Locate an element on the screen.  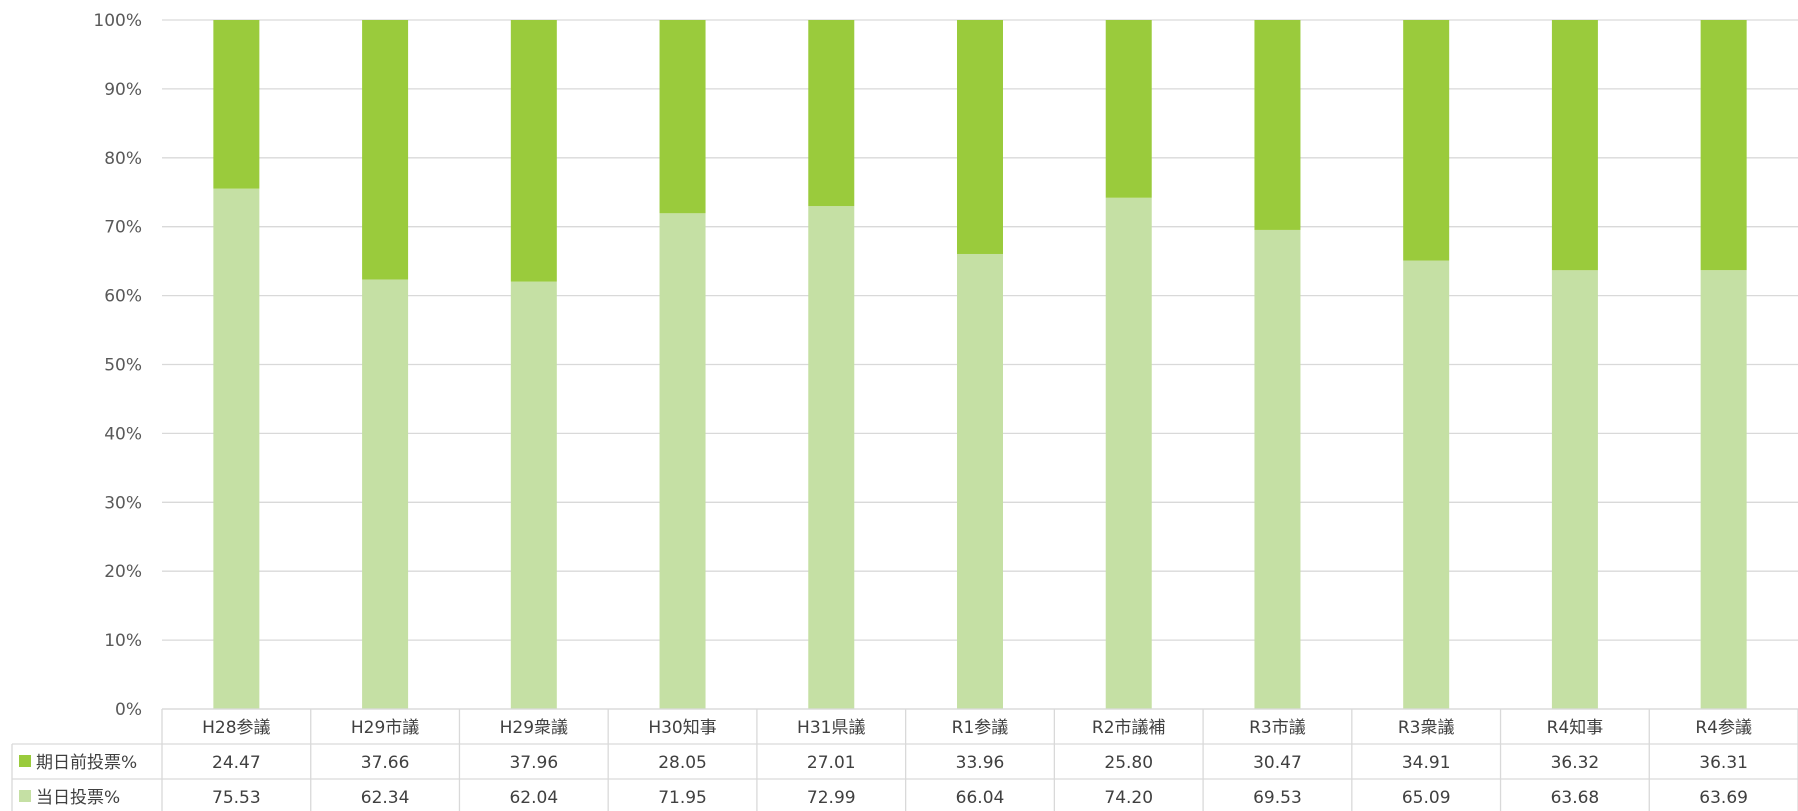
data-table-cell: 74.20 is located at coordinates (1128, 798).